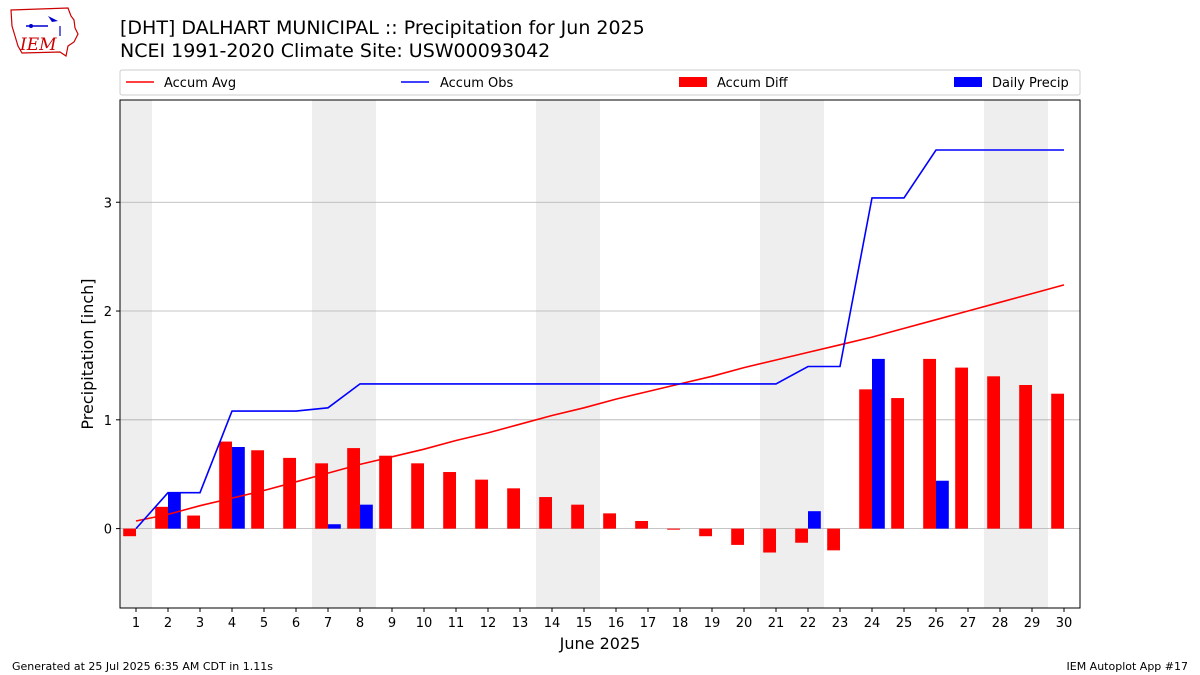 Image resolution: width=1200 pixels, height=675 pixels. Describe the element at coordinates (392, 623) in the screenshot. I see `x-tick-label-9: 9` at that location.